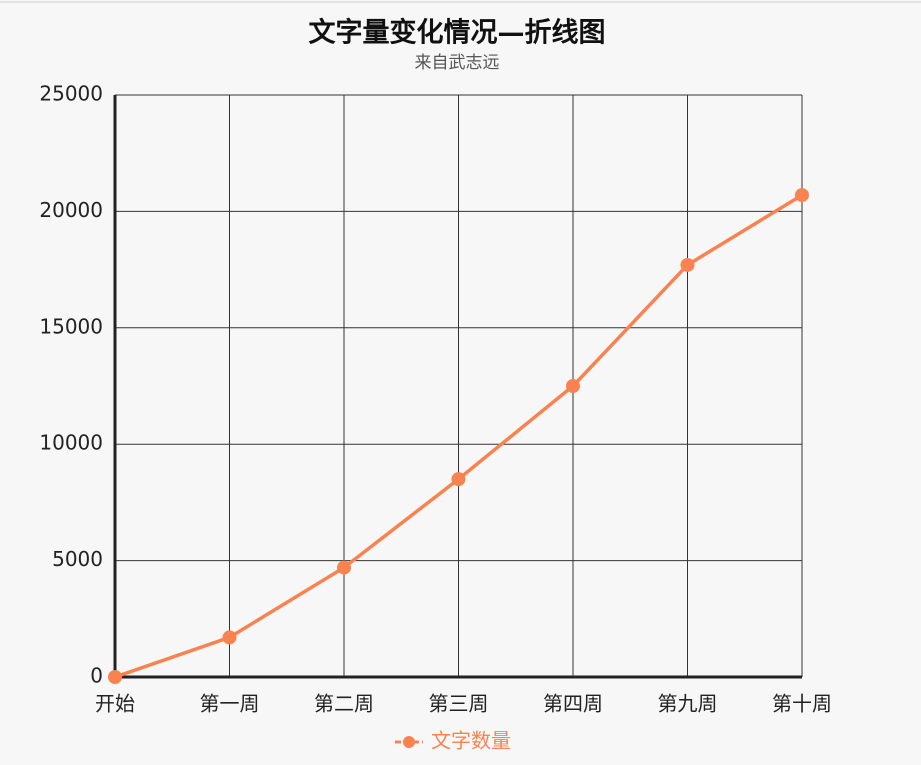 The image size is (921, 765). What do you see at coordinates (457, 33) in the screenshot?
I see `chart-title: 文字量变化情况—折线图` at bounding box center [457, 33].